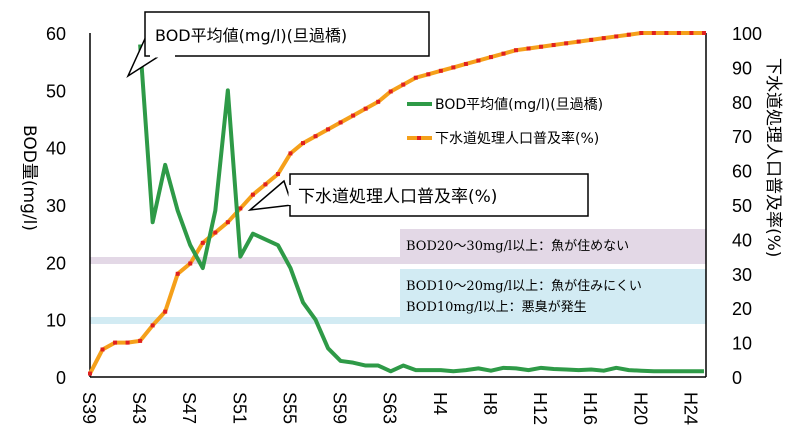  I want to click on sewer-point-S62, so click(378, 101).